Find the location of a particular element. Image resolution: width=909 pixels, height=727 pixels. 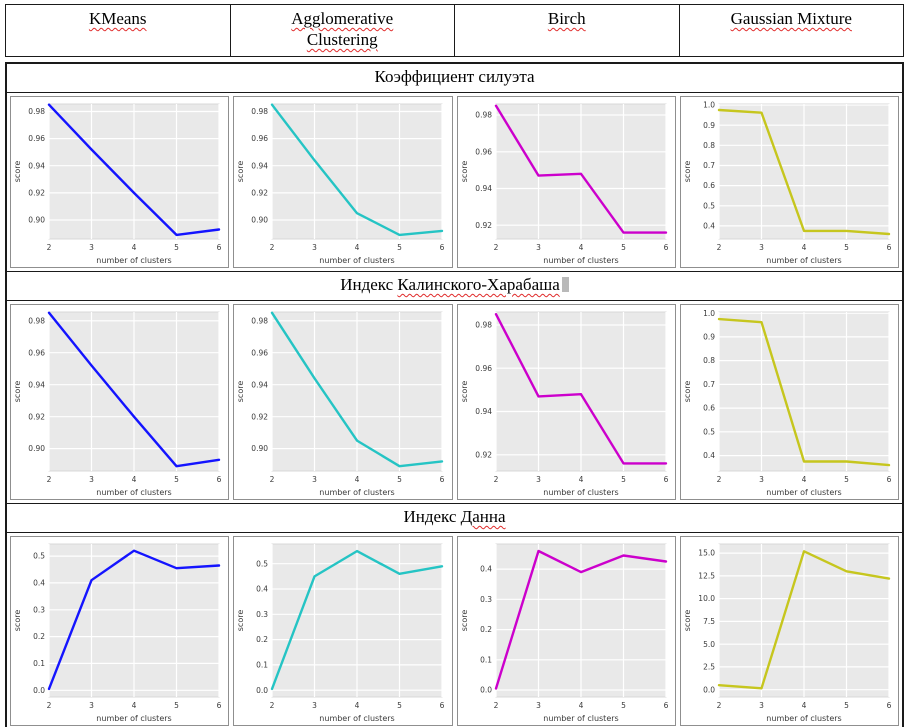

section-title-silhouette: Коэффициент силуэта is located at coordinates (454, 78).